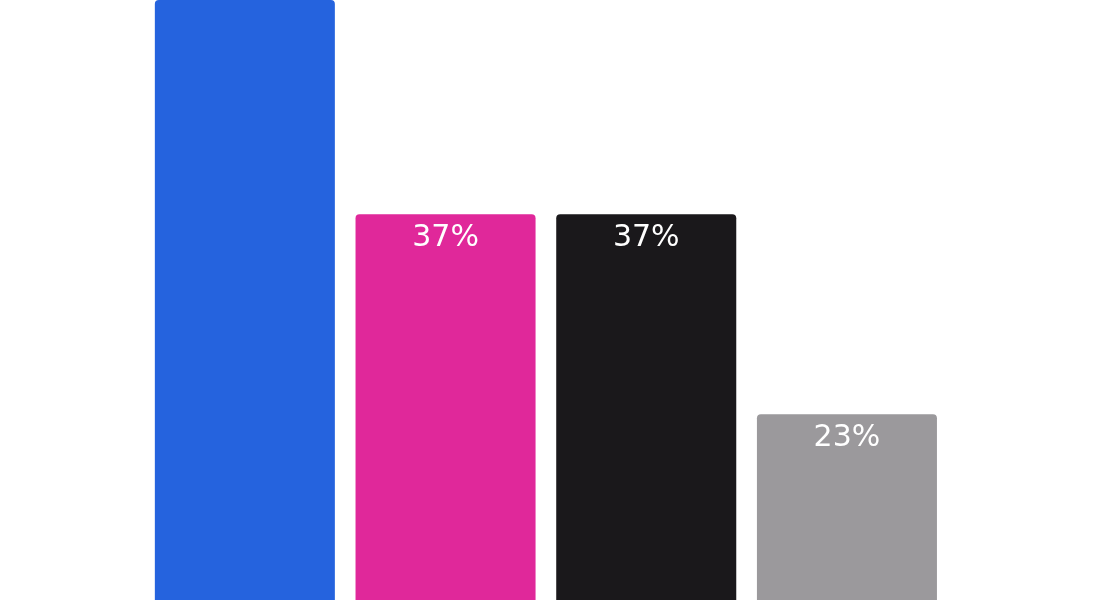 The width and height of the screenshot is (1095, 600). I want to click on data-label: 23%, so click(847, 436).